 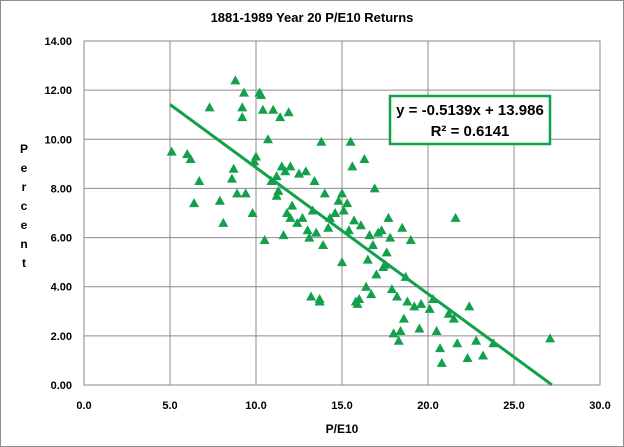 What do you see at coordinates (23, 244) in the screenshot?
I see `y-axis-label-letter: n` at bounding box center [23, 244].